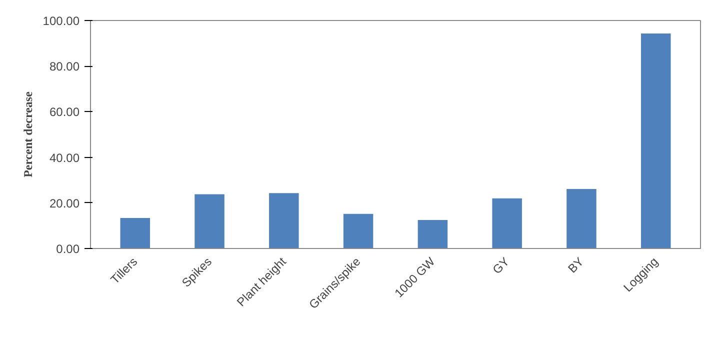 Image resolution: width=724 pixels, height=342 pixels. What do you see at coordinates (61, 21) in the screenshot?
I see `y-tick-label: 100.00` at bounding box center [61, 21].